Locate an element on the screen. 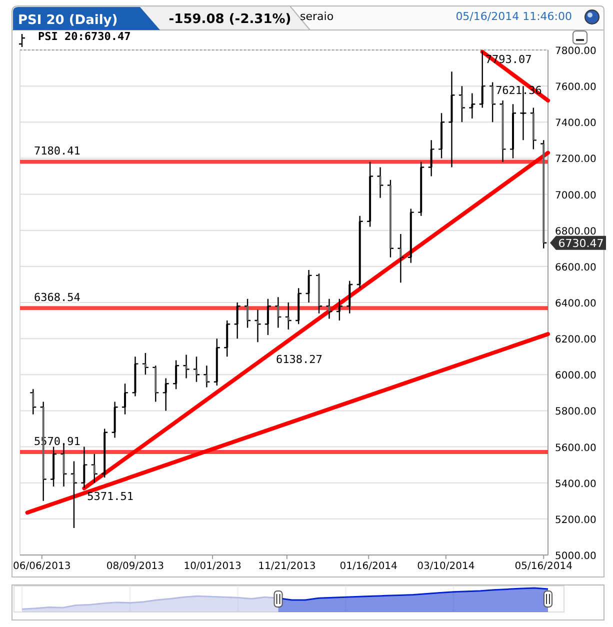 The image size is (613, 627). annotation: 6730.47 is located at coordinates (581, 243).